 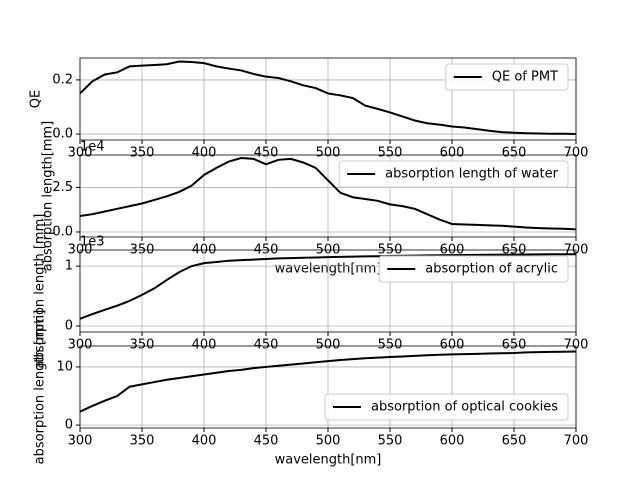 I want to click on legend-label: absorption of acrylic, so click(x=491, y=269).